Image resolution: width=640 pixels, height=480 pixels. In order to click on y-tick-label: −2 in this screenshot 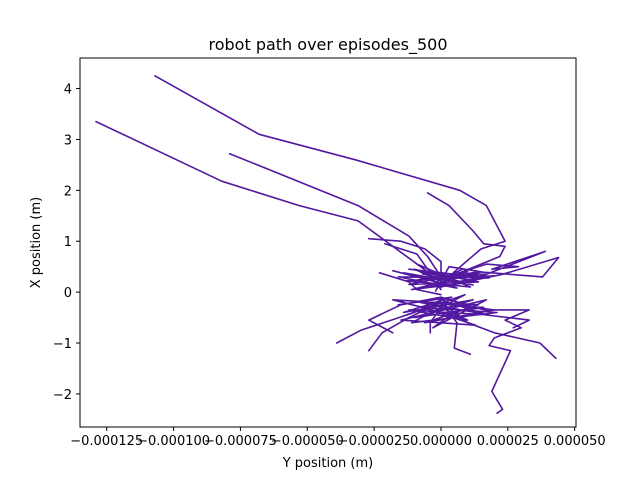, I will do `click(62, 395)`.